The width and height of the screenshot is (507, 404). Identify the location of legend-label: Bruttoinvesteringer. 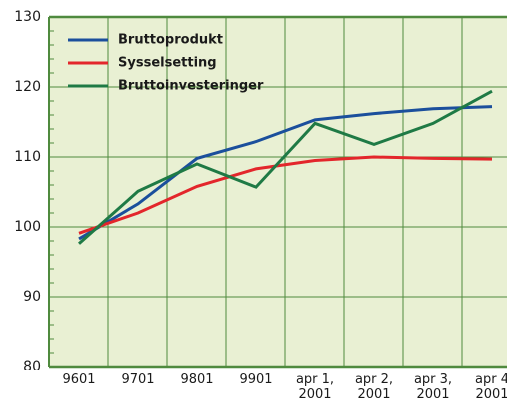
(191, 86).